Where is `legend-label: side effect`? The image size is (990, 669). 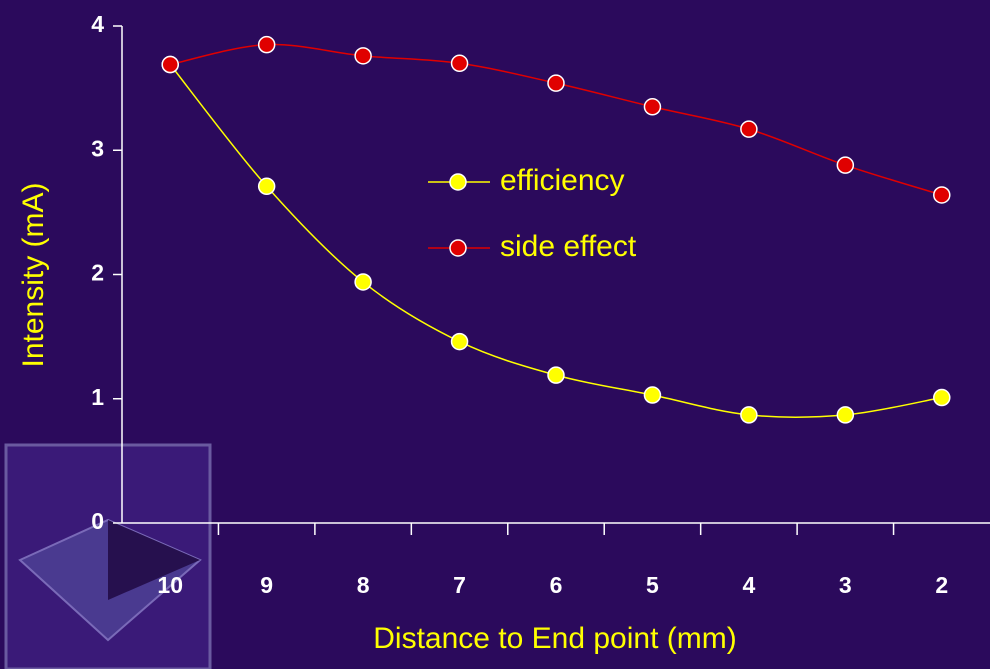
legend-label: side effect is located at coordinates (568, 246).